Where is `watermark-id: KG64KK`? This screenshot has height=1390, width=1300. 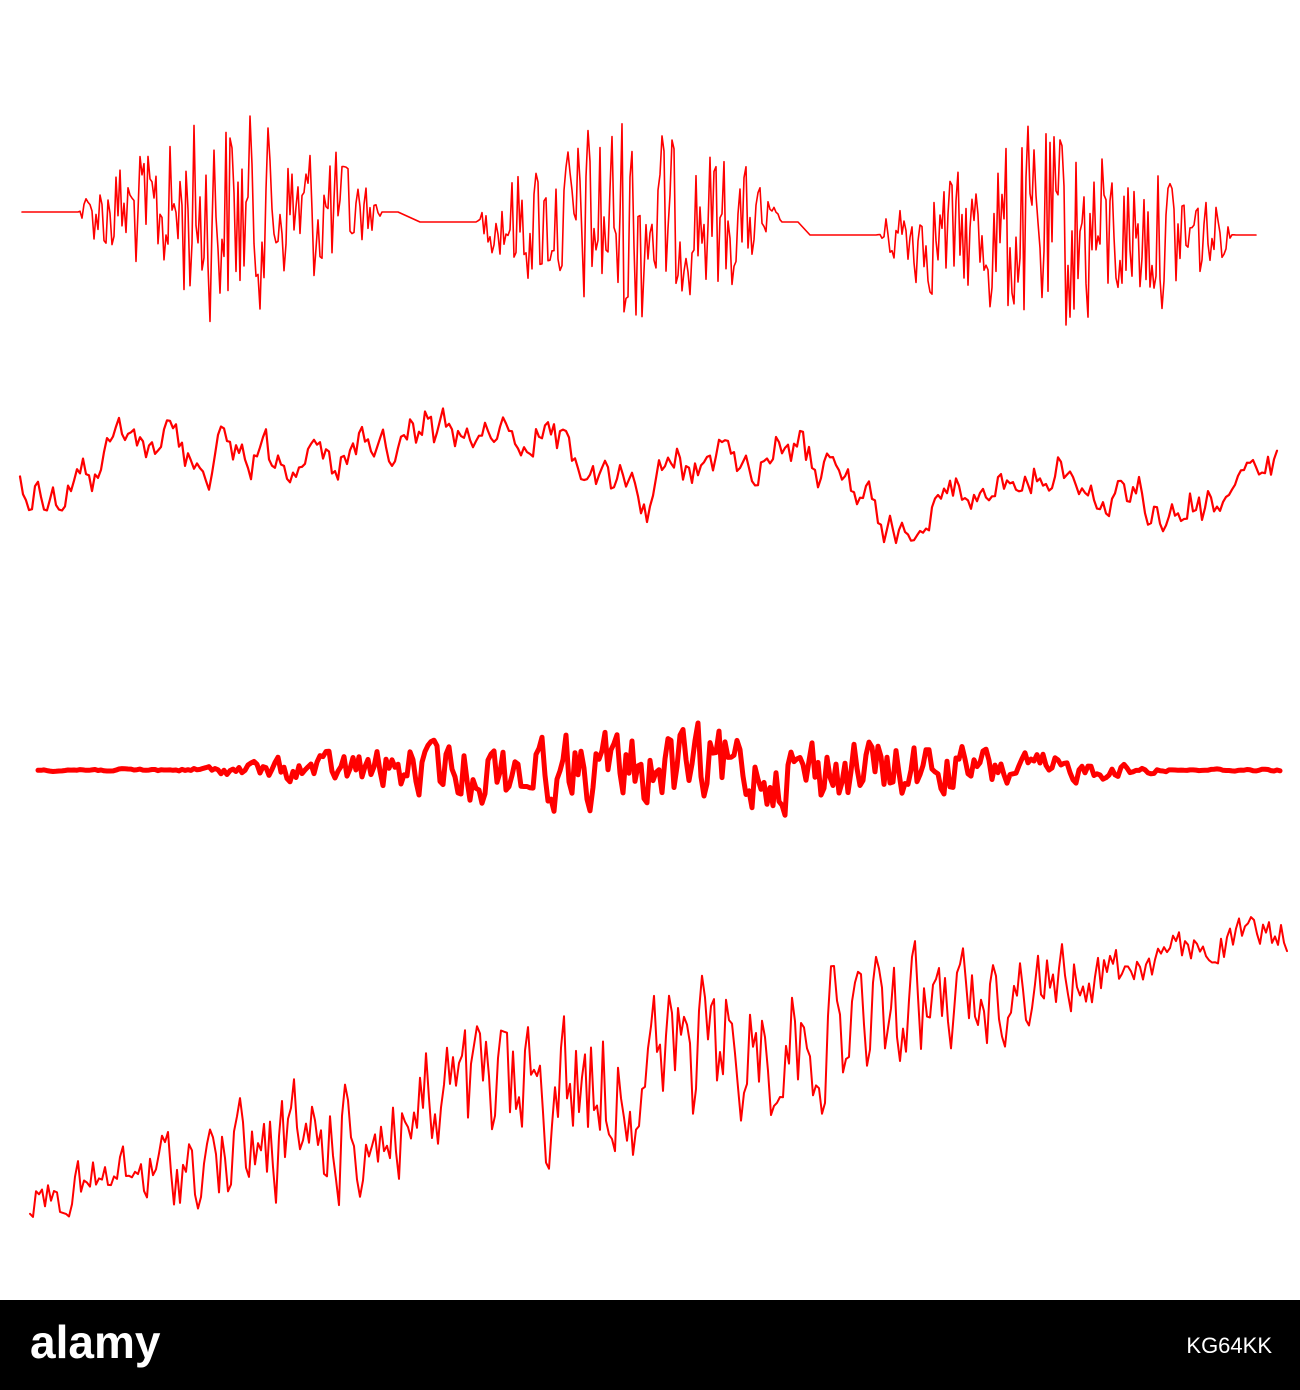 watermark-id: KG64KK is located at coordinates (1229, 1345).